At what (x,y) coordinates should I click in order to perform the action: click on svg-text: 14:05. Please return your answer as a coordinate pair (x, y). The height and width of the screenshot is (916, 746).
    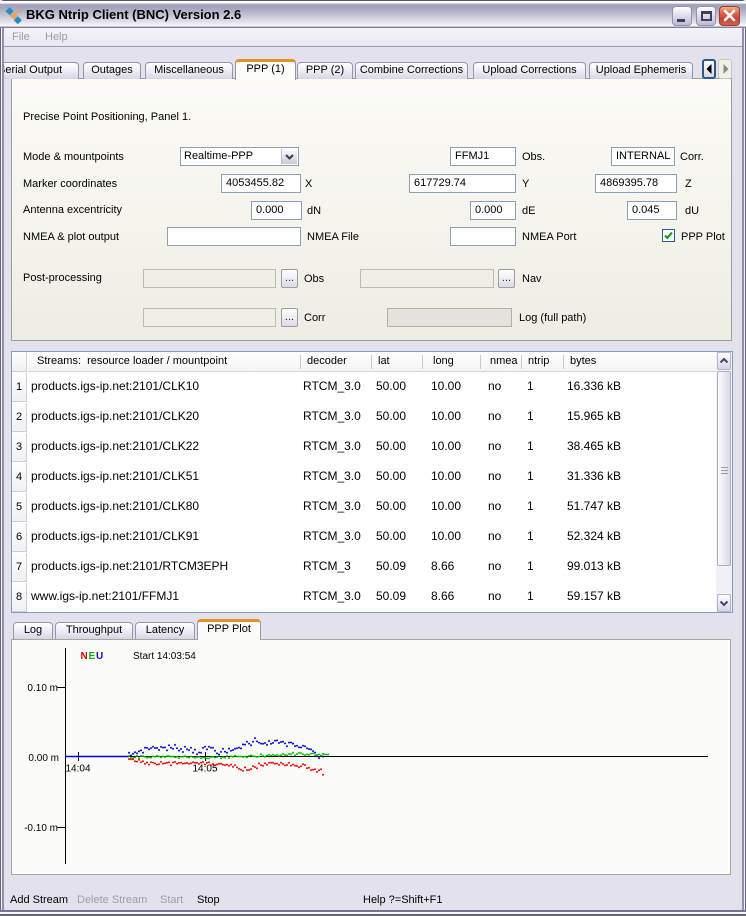
    Looking at the image, I should click on (204, 769).